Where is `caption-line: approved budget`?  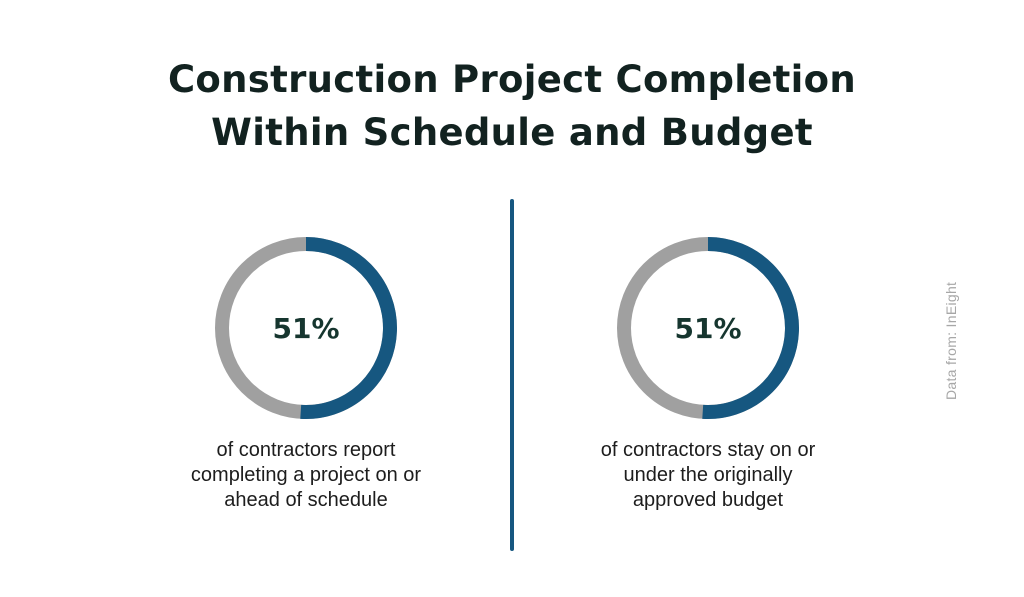
caption-line: approved budget is located at coordinates (708, 500).